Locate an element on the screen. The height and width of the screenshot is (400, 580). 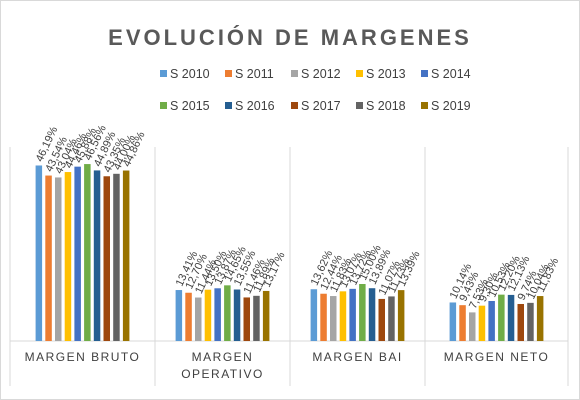
legend-item: S 2018 is located at coordinates (381, 106).